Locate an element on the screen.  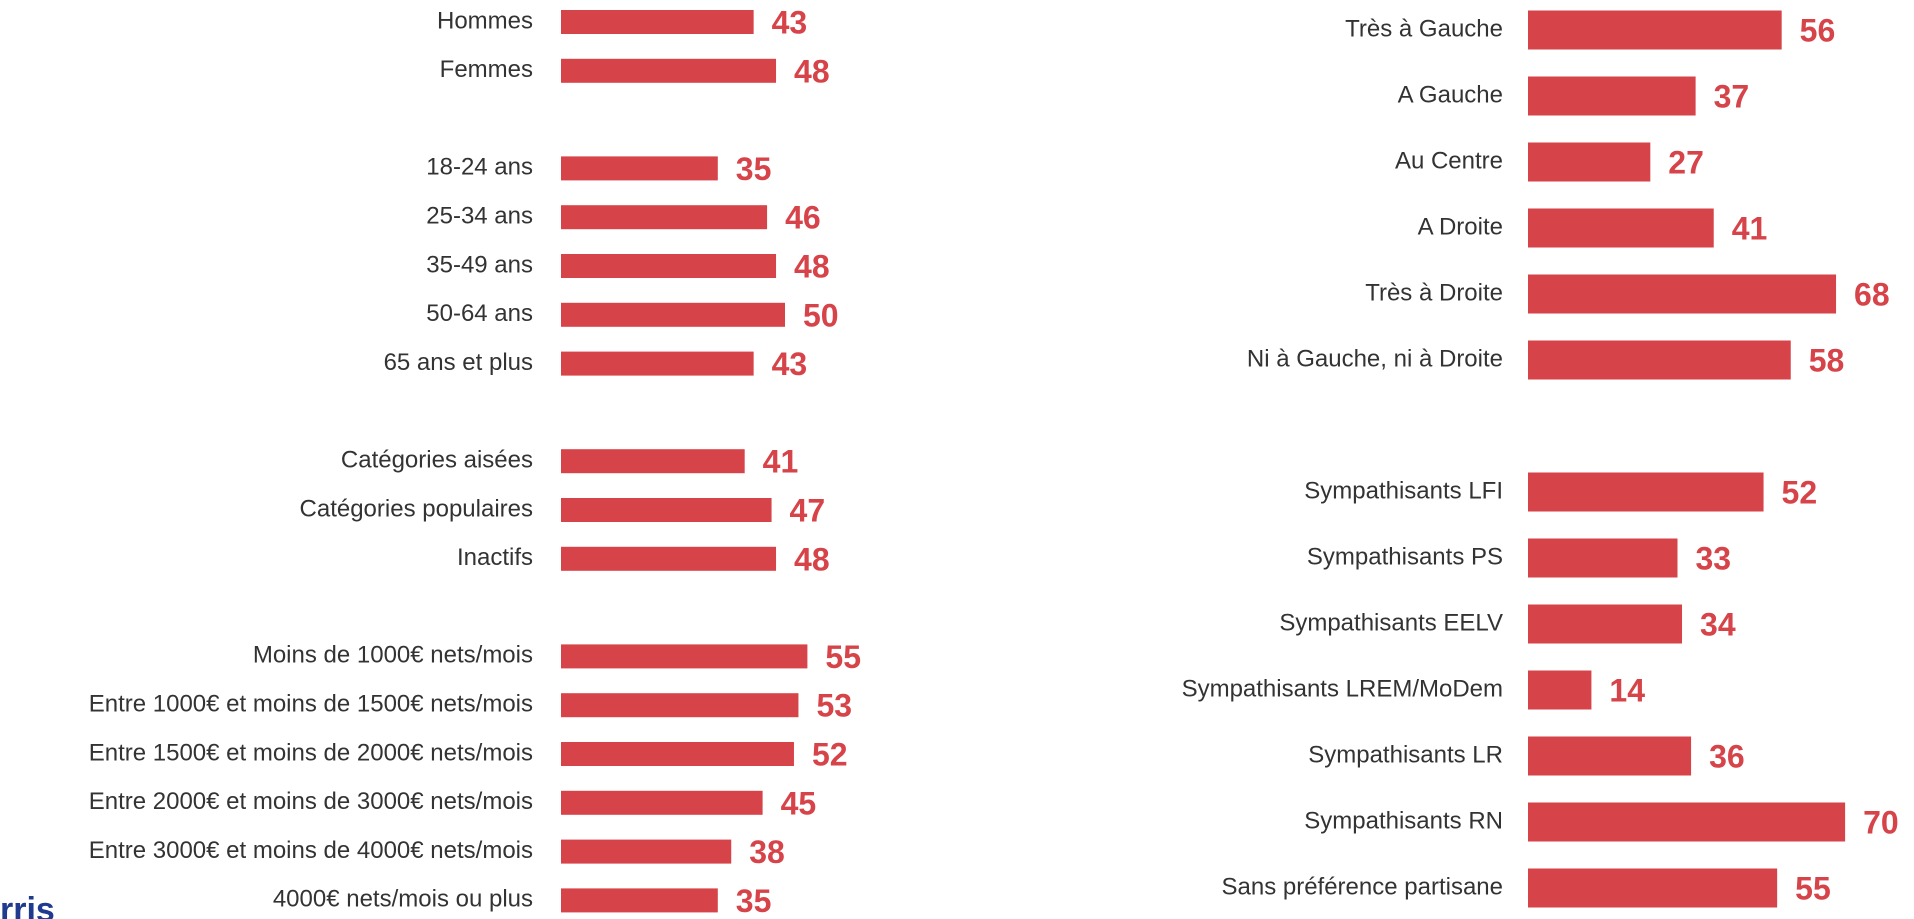
category-label: Sympathisants PS is located at coordinates (1405, 556).